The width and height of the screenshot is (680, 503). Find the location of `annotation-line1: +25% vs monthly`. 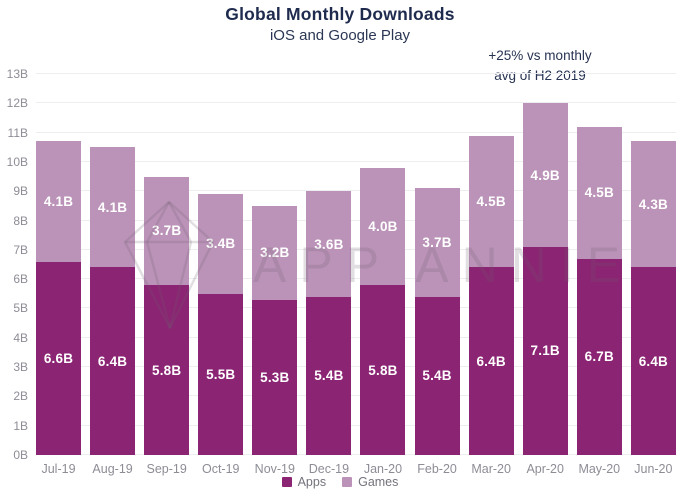

annotation-line1: +25% vs monthly is located at coordinates (540, 55).